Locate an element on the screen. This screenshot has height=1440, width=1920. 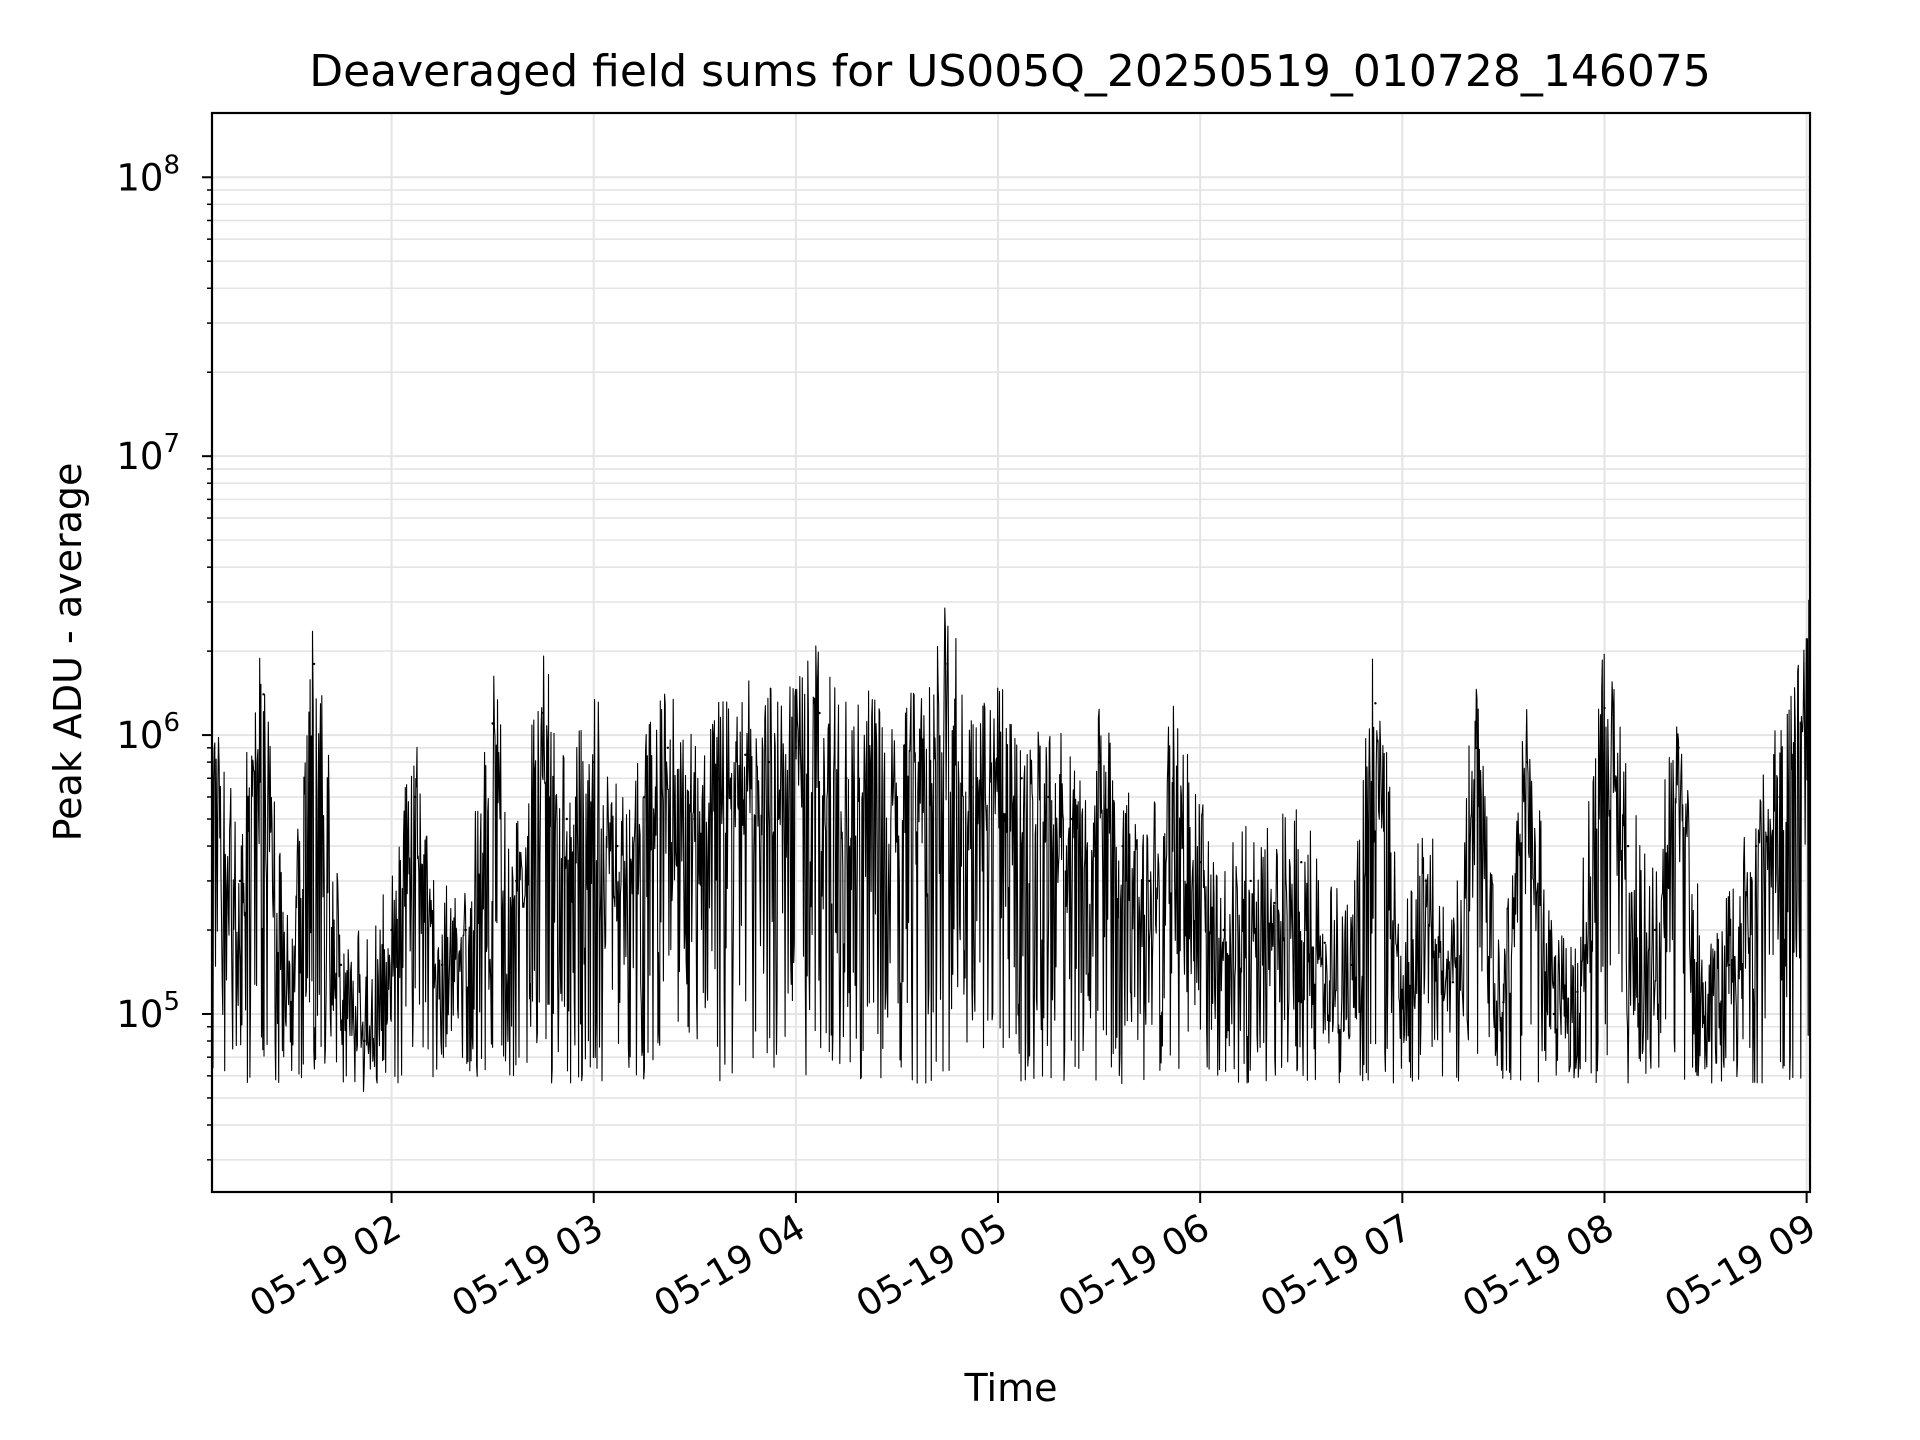
x-axis-label: Time is located at coordinates (1011, 1388).